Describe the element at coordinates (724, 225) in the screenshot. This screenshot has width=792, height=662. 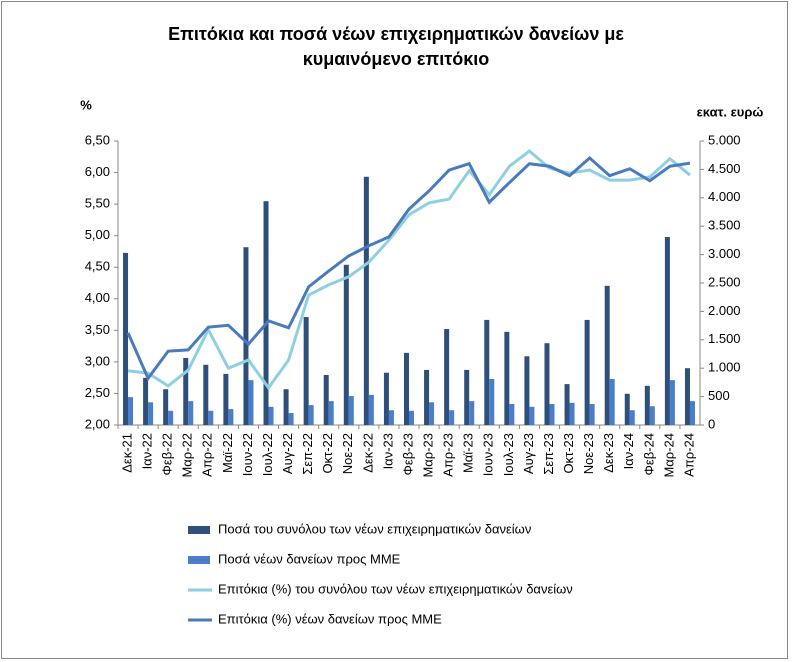
I see `y2-tick-label: 3.500` at that location.